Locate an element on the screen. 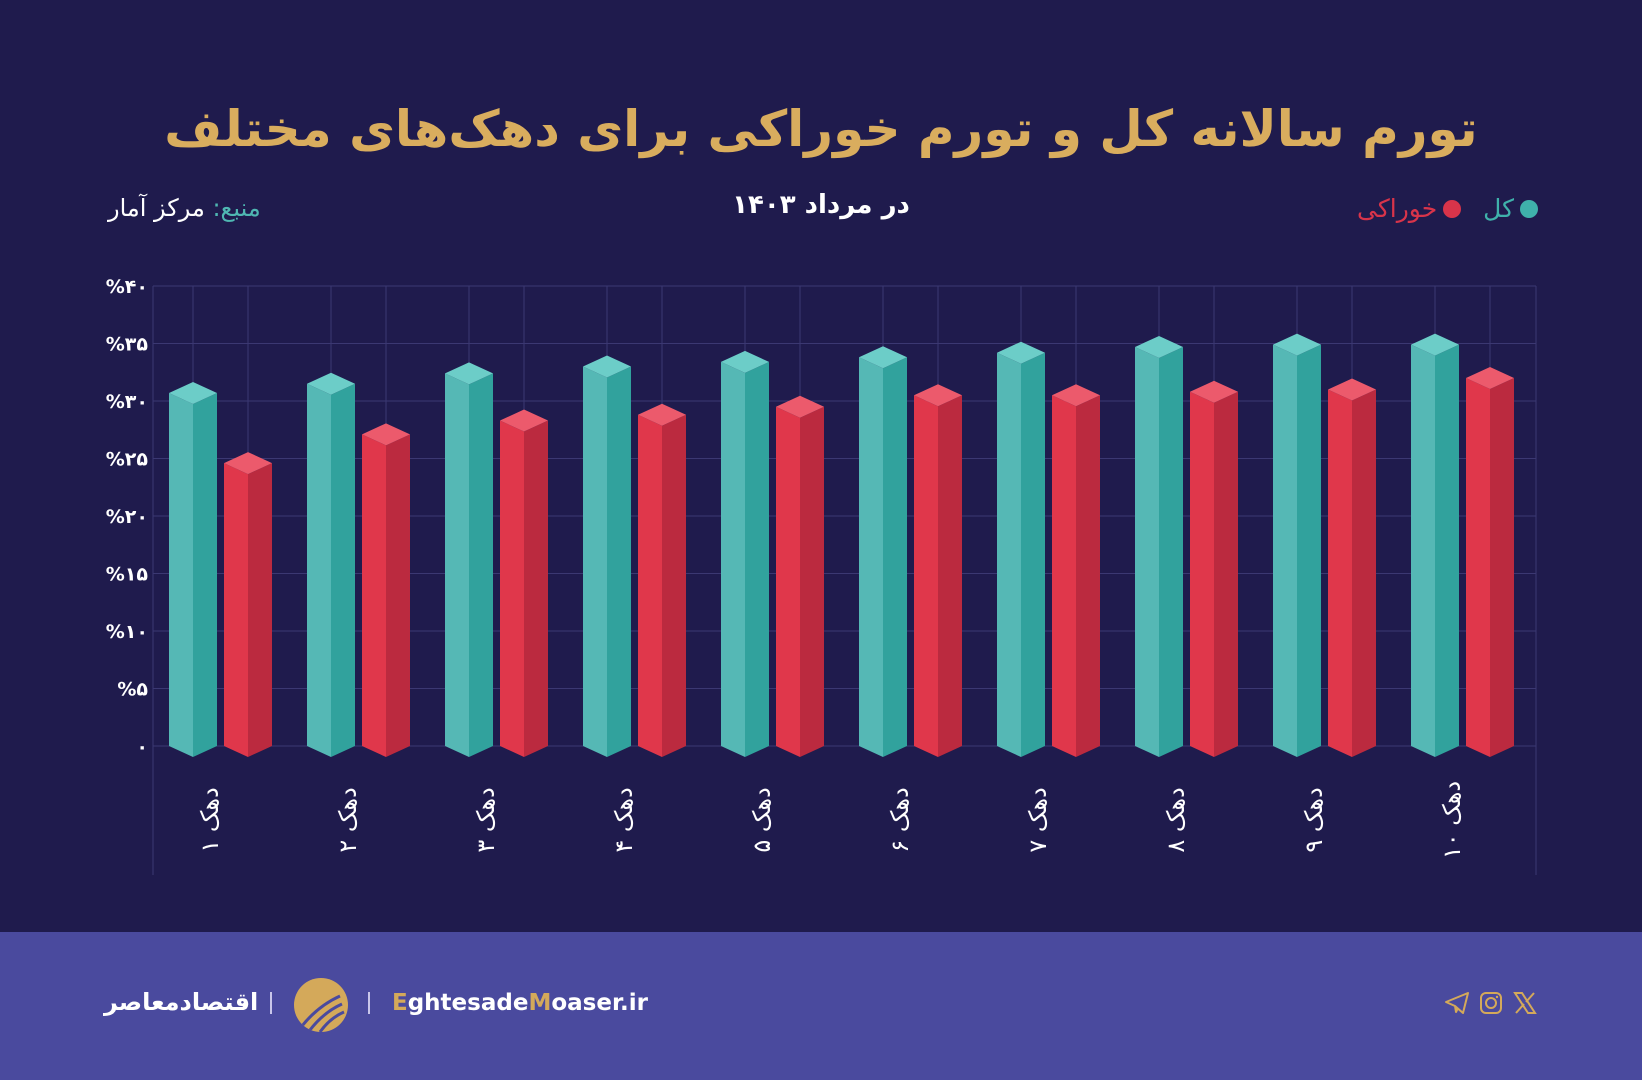 Image resolution: width=1642 pixels, height=1080 pixels. footer: اقتصادمعاصر EghtesadeMoaser.ir is located at coordinates (821, 1006).